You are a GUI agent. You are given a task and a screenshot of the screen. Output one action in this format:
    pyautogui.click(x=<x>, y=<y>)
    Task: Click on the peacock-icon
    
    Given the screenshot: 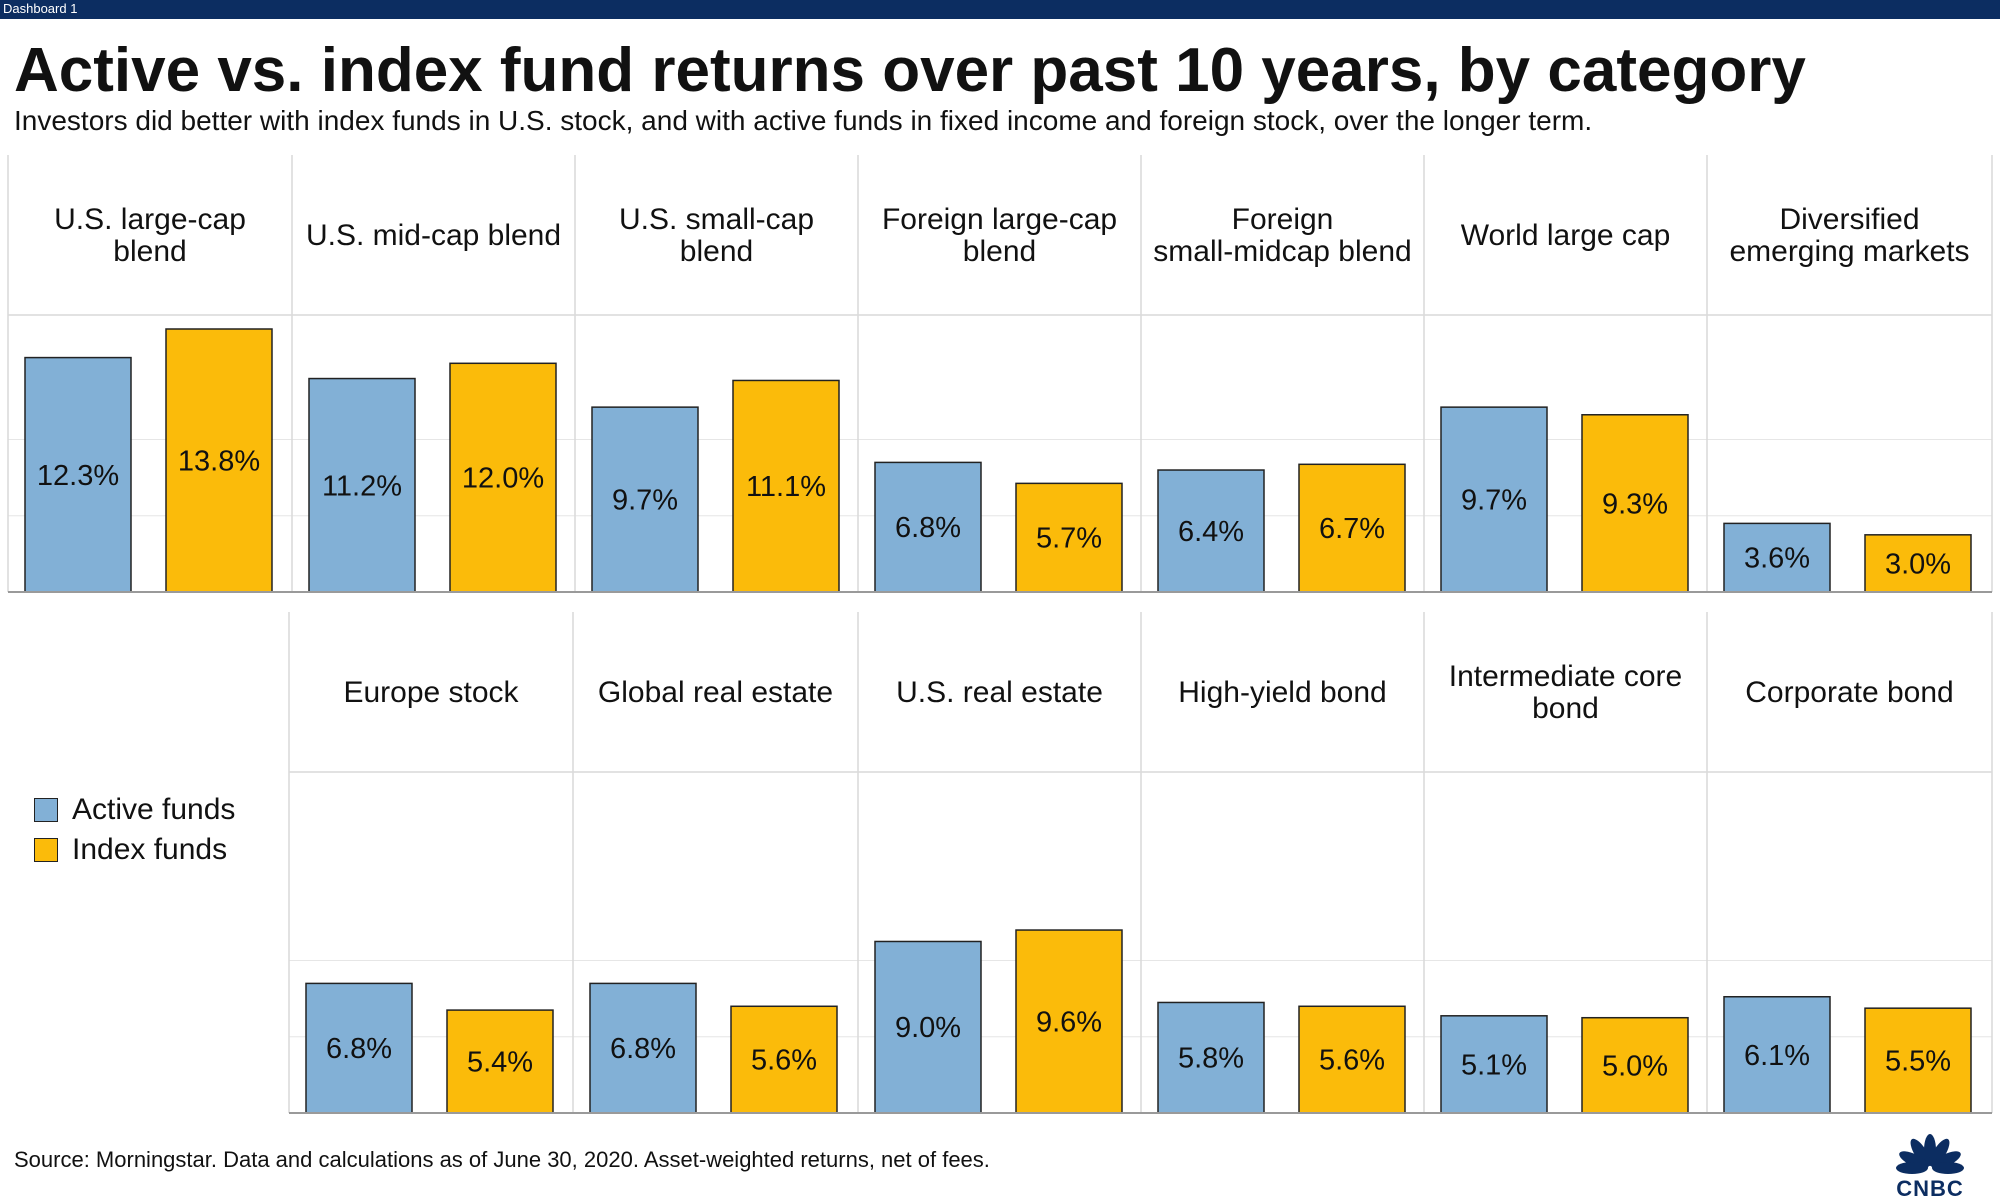 What is the action you would take?
    pyautogui.click(x=1930, y=1154)
    